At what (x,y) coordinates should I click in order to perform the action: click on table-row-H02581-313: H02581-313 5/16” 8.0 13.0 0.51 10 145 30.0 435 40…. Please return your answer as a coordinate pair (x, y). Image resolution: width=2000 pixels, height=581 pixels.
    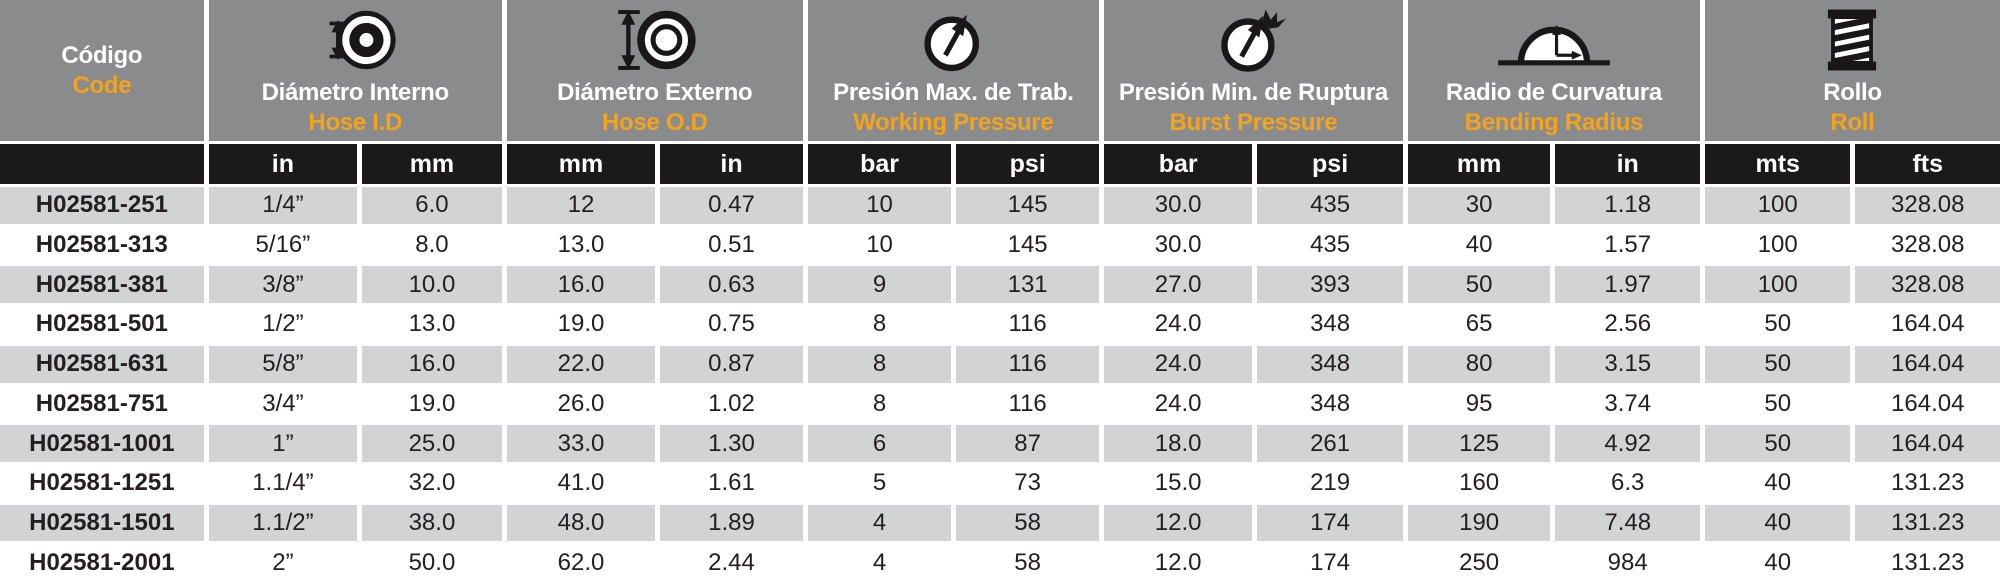
    Looking at the image, I should click on (1000, 245).